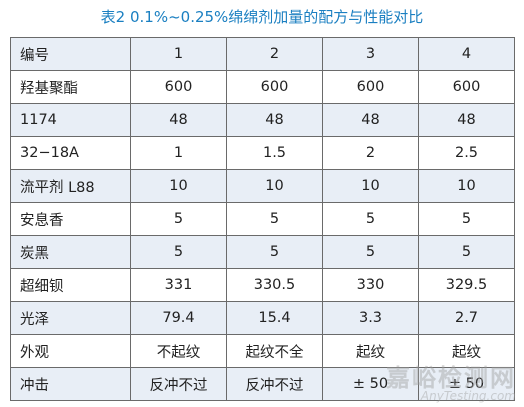  Describe the element at coordinates (274, 285) in the screenshot. I see `table-cell: 330.5` at that location.